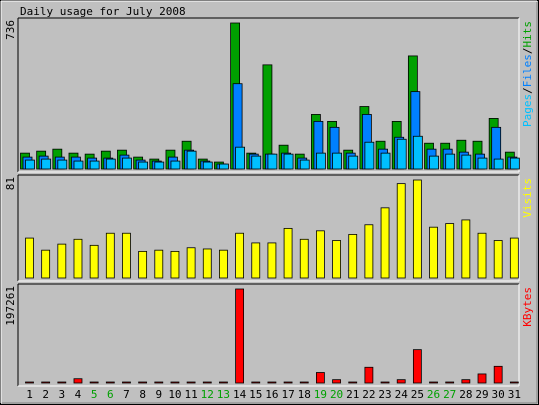 Image resolution: width=539 pixels, height=405 pixels. I want to click on x-tick-label: 4, so click(78, 394).